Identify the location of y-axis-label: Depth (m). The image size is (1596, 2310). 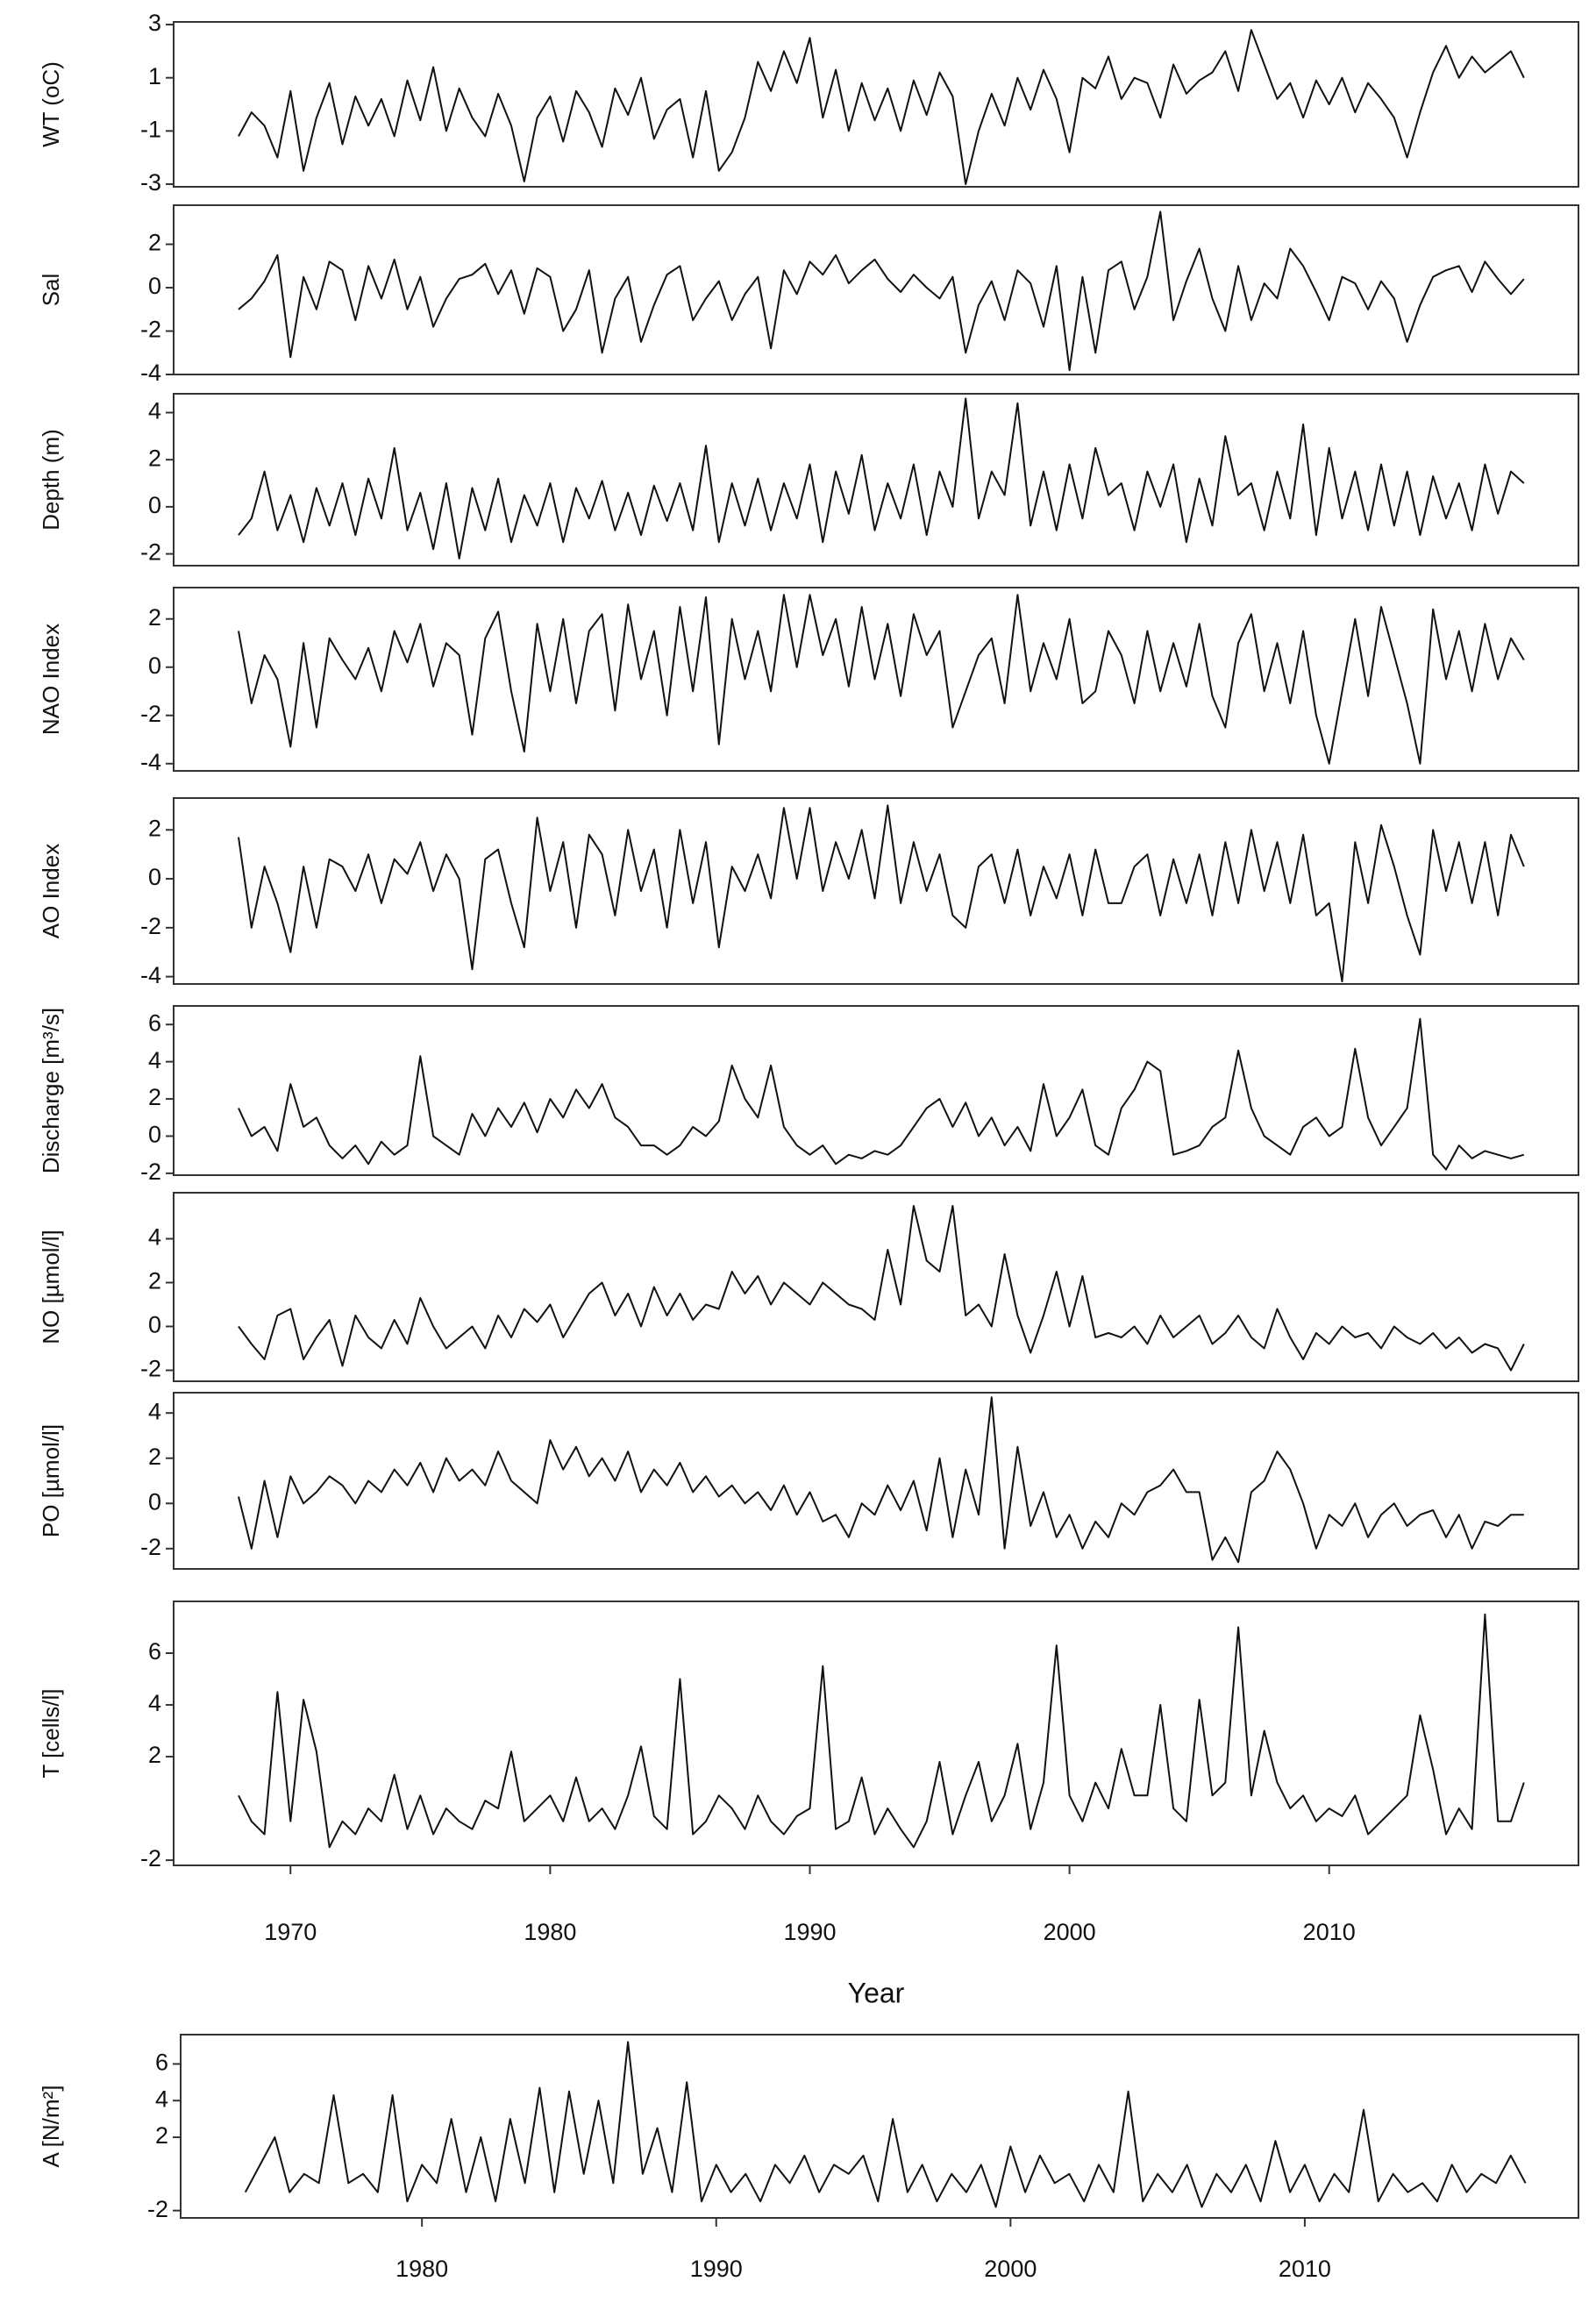
(51, 480).